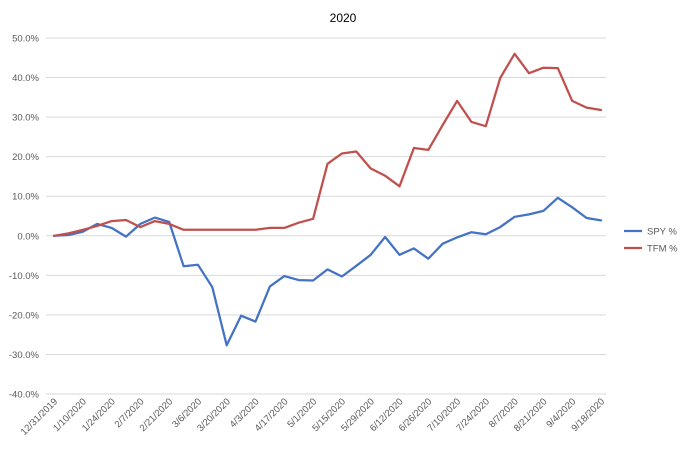 Image resolution: width=689 pixels, height=460 pixels. What do you see at coordinates (24, 315) in the screenshot?
I see `y-tick-label: -20.0%` at bounding box center [24, 315].